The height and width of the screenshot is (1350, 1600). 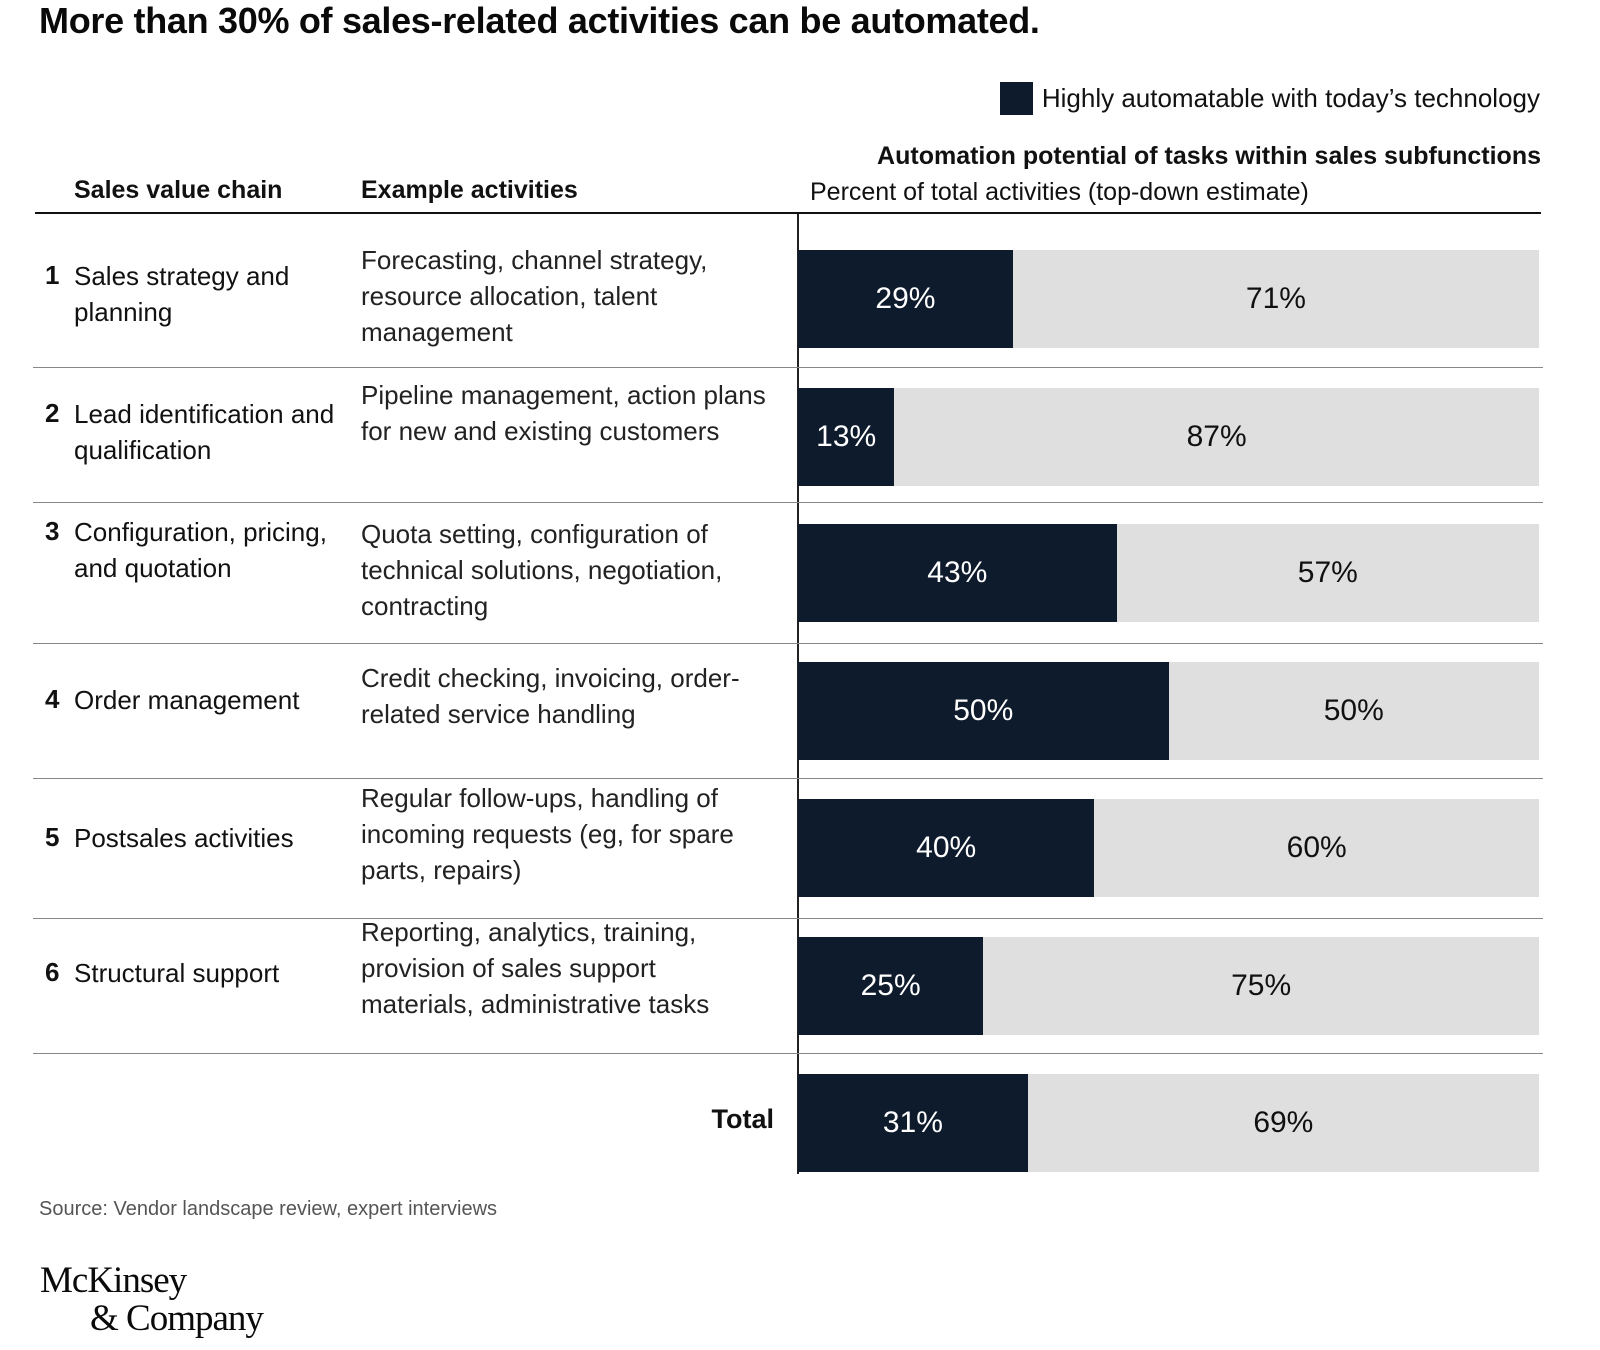 I want to click on bar-segment-automatable: 13%, so click(x=846, y=437).